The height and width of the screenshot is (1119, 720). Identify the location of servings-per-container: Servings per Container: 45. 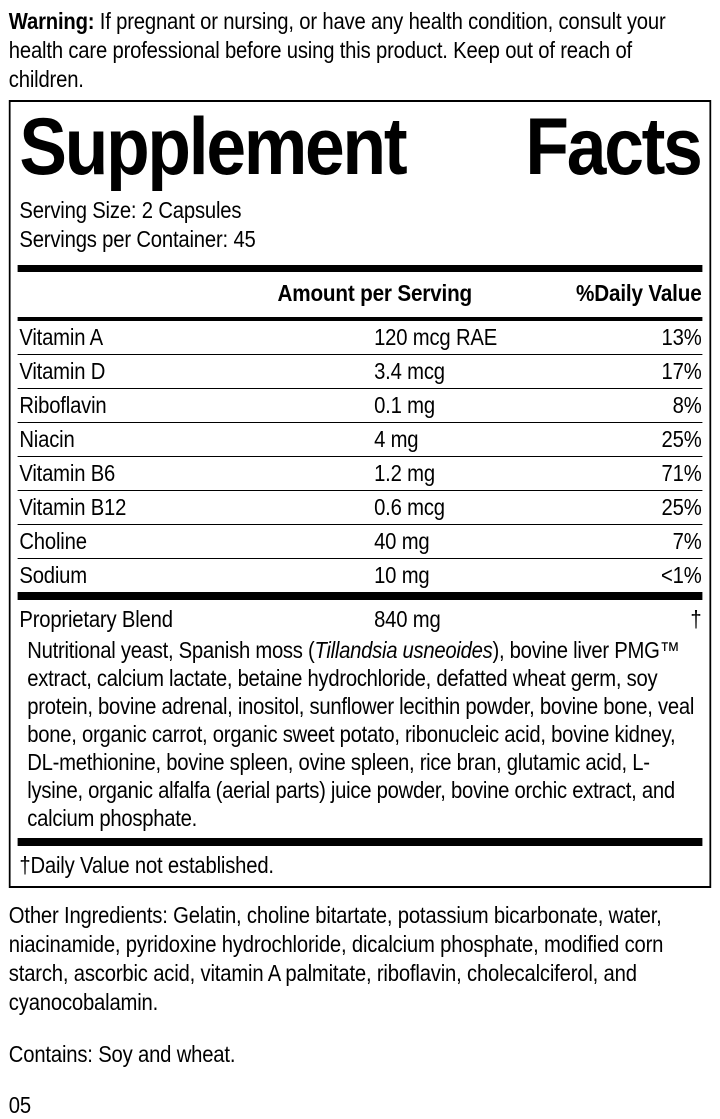
(137, 239).